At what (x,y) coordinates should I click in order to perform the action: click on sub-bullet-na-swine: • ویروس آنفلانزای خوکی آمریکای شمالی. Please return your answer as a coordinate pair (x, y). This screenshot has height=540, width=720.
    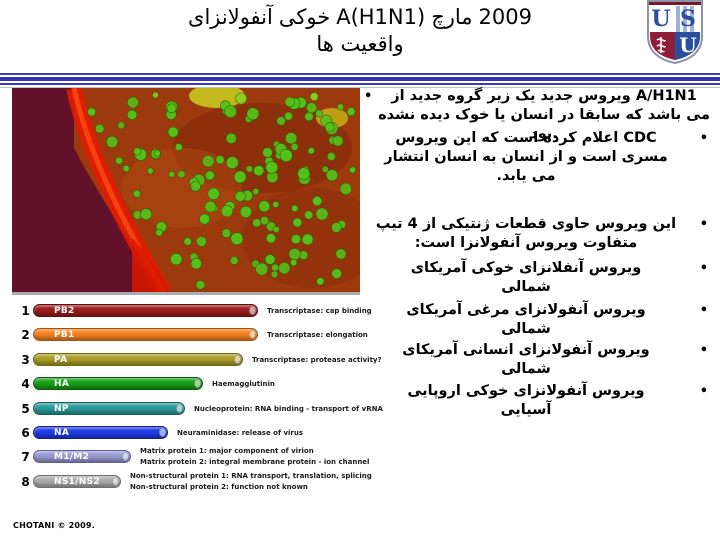
    Looking at the image, I should click on (535, 278).